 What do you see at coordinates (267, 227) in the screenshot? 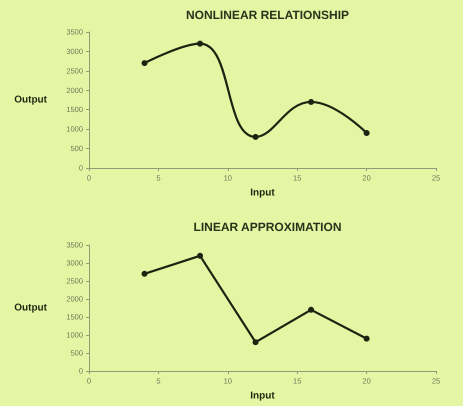
I see `chart-title: LINEAR APPROXIMATION` at bounding box center [267, 227].